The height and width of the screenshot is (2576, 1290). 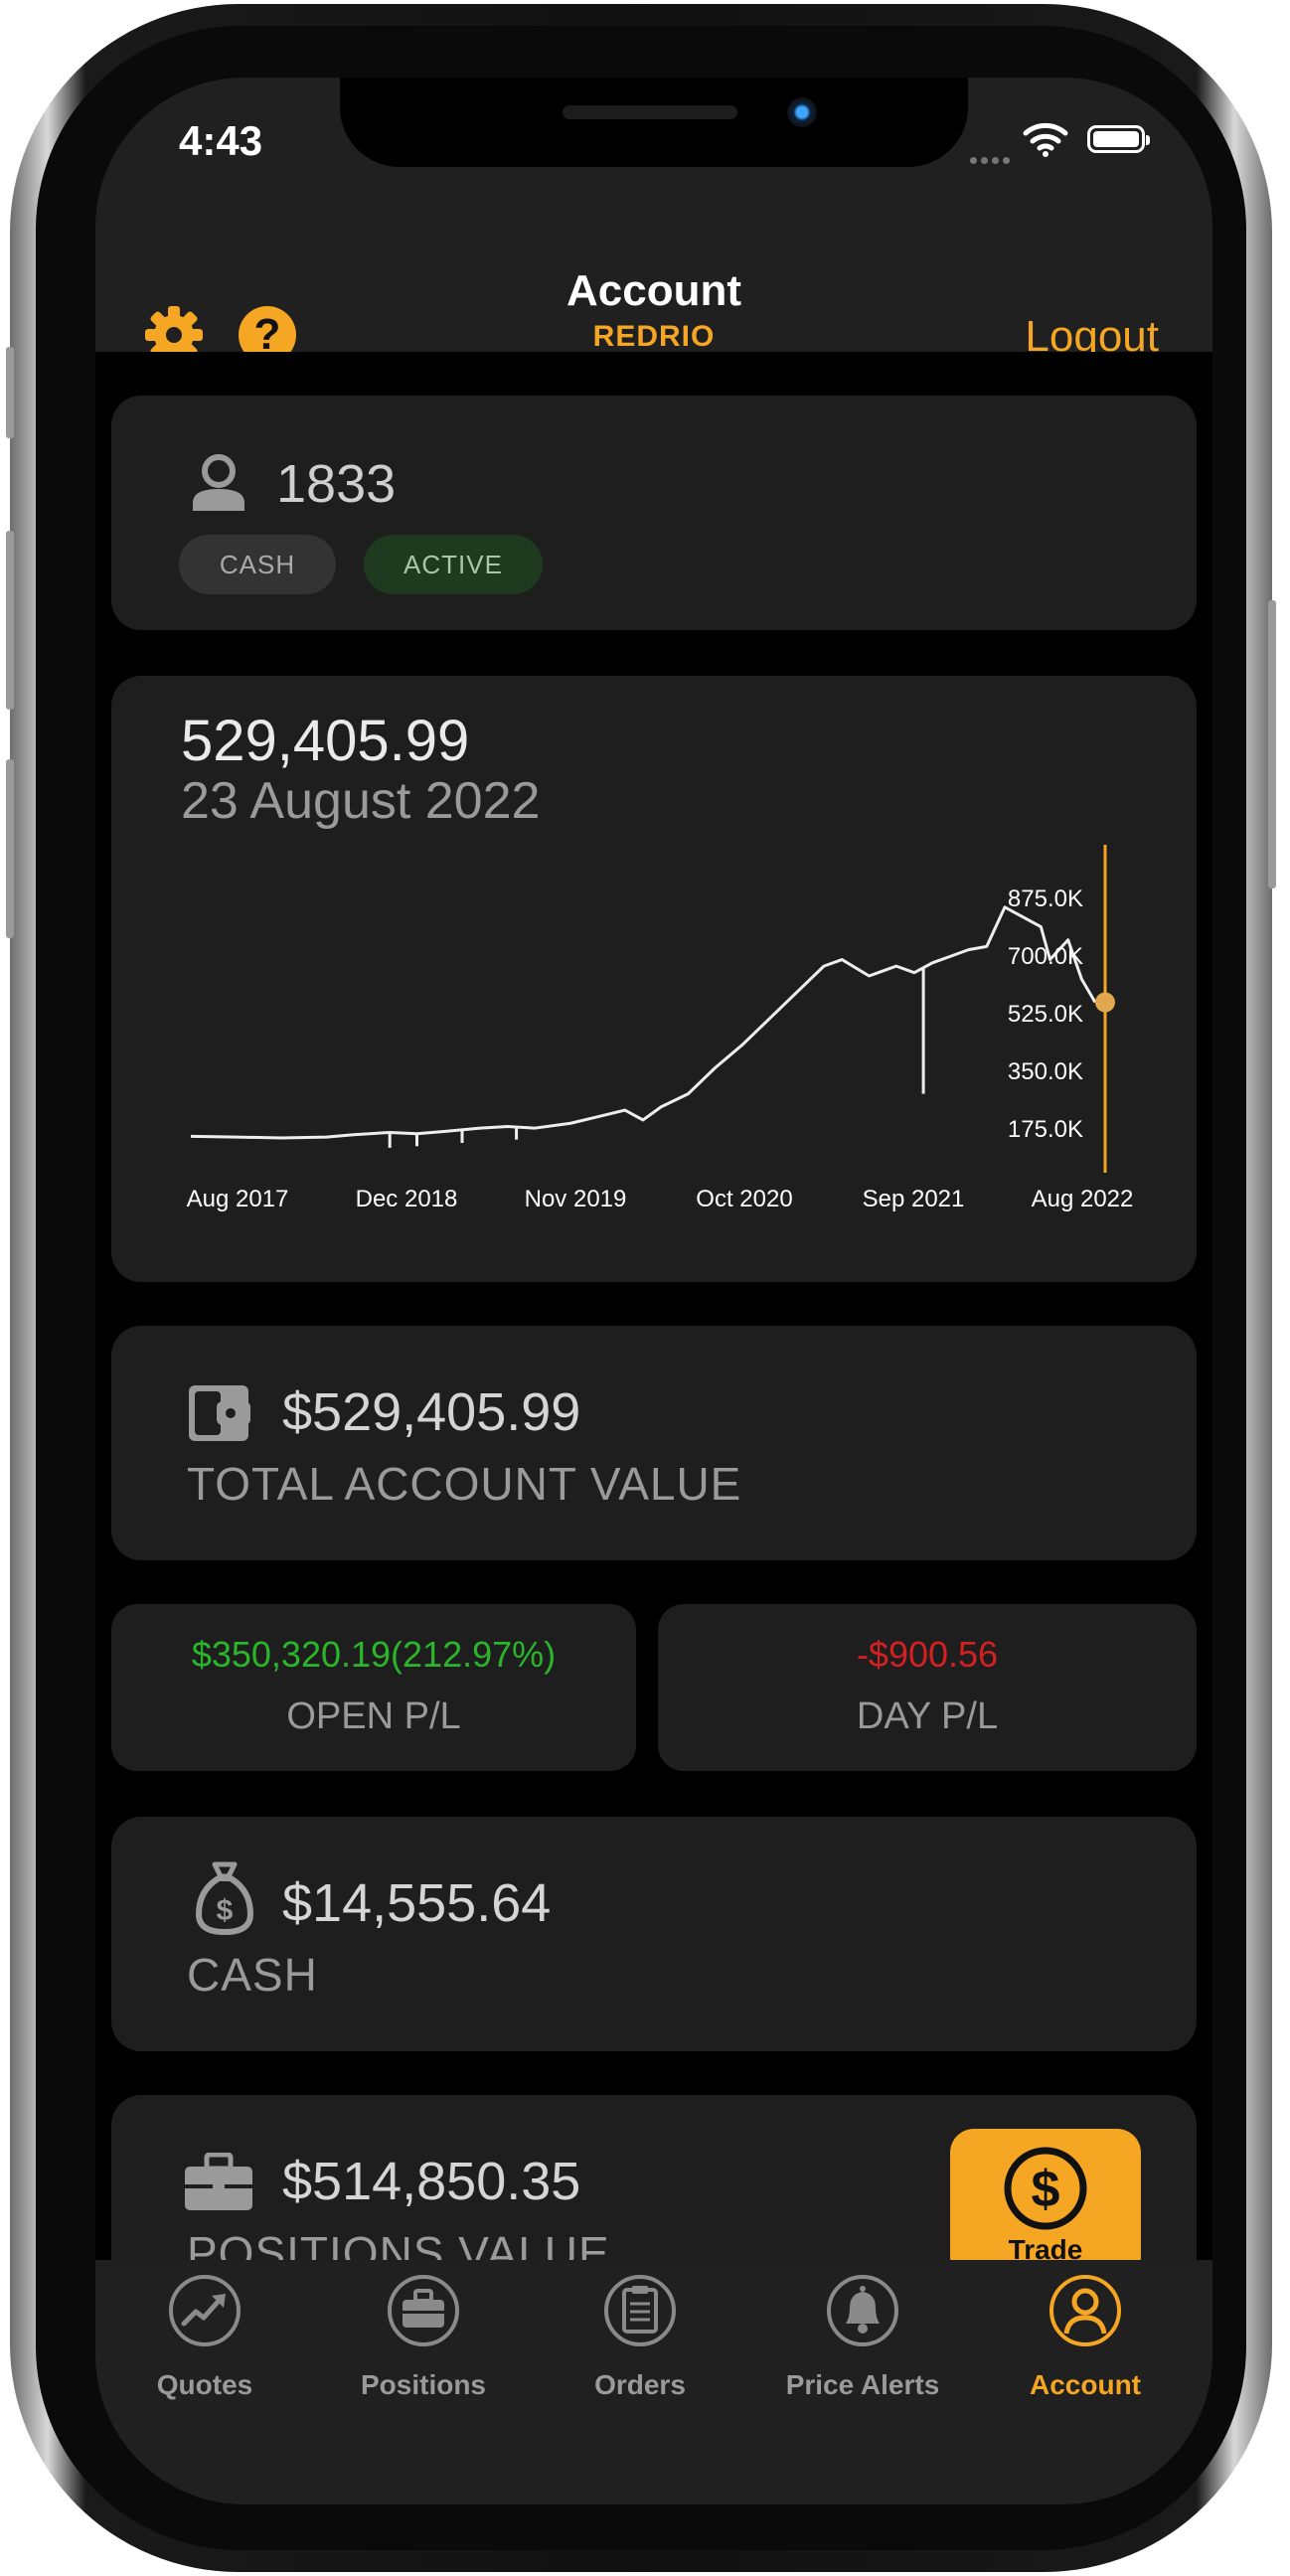 I want to click on account-type-badge: CASH, so click(x=257, y=564).